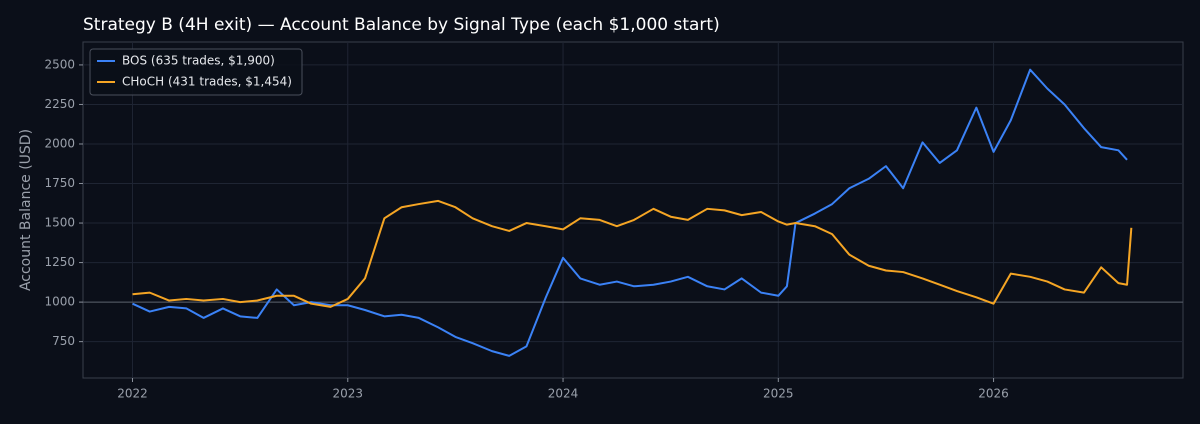  I want to click on legend-box, so click(196, 72).